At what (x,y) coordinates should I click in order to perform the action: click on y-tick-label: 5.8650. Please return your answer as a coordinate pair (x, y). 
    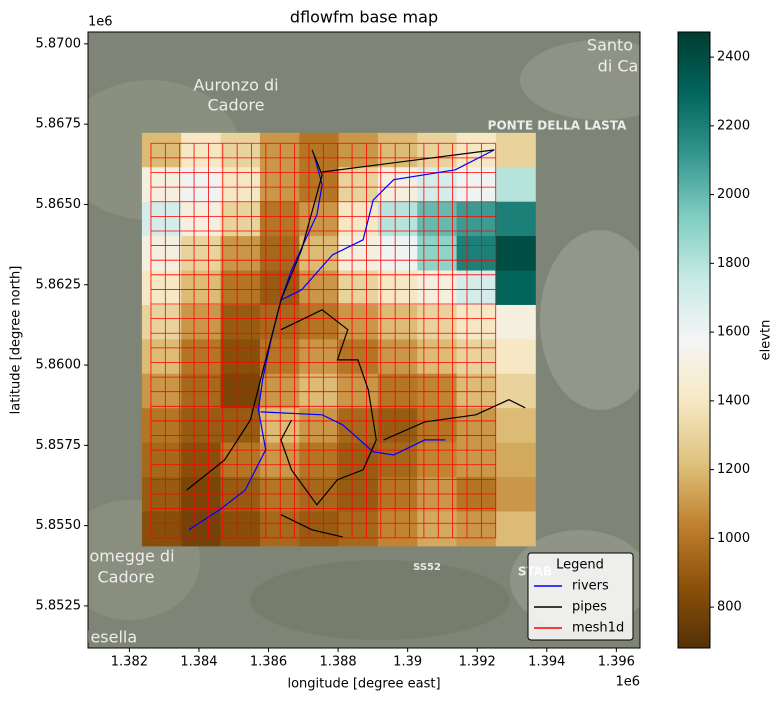
    Looking at the image, I should click on (59, 204).